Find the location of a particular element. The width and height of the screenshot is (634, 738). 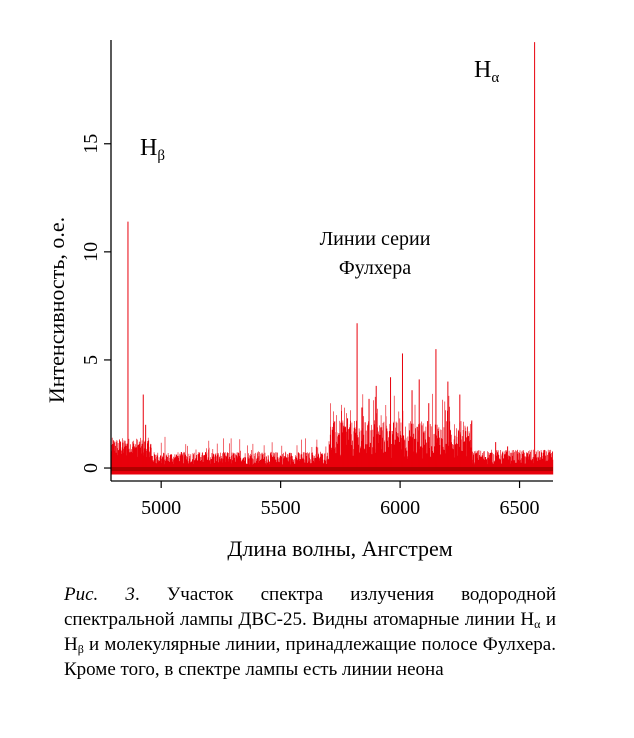

y-tick-label: 0 is located at coordinates (91, 468).